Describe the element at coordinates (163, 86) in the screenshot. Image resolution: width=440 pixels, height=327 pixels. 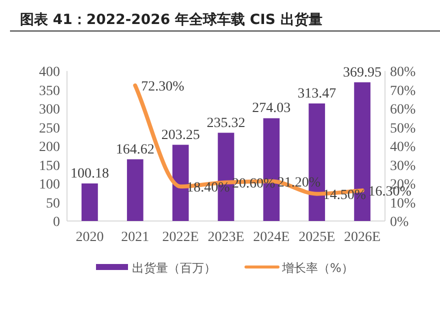
I see `data-label: 72.30%` at that location.